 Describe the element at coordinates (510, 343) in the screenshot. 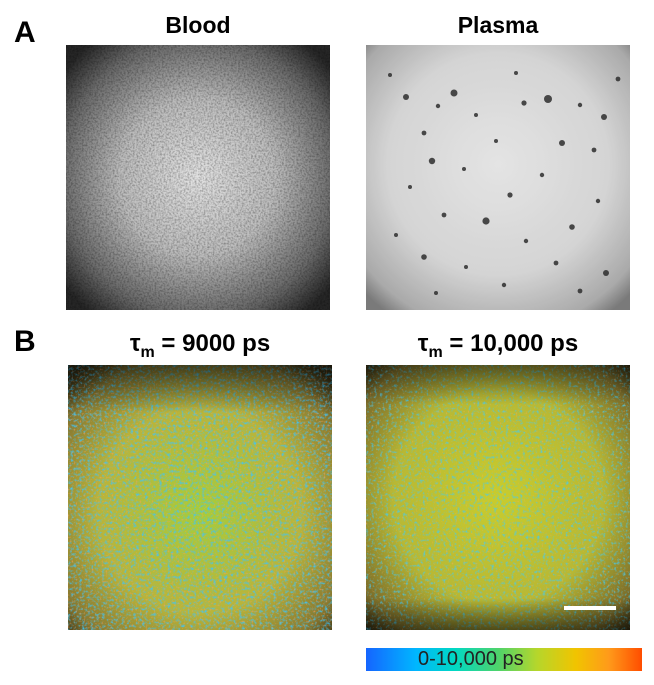

I see `tau-value: = 10,000 ps` at that location.